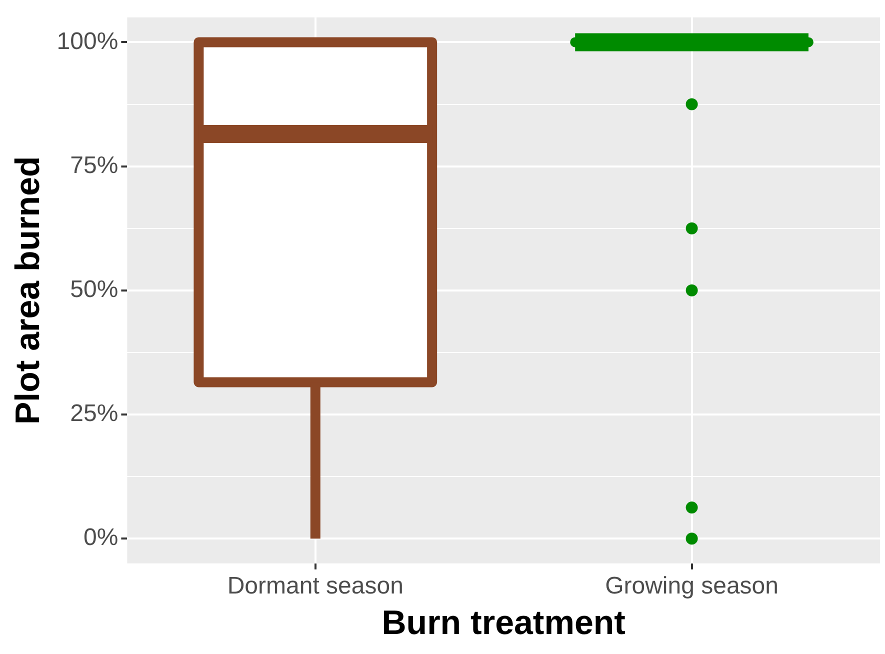  What do you see at coordinates (27, 290) in the screenshot?
I see `y-axis-title: Plot area burned` at bounding box center [27, 290].